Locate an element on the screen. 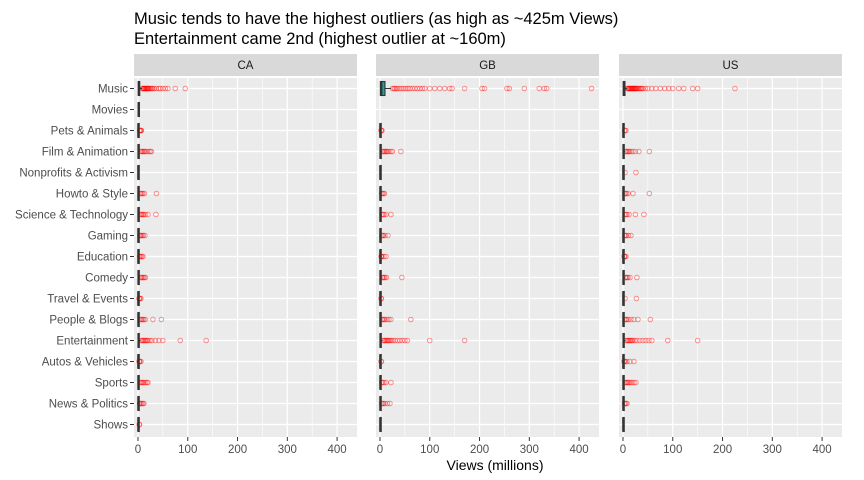  facet-strip-label-ca: CA is located at coordinates (246, 66).